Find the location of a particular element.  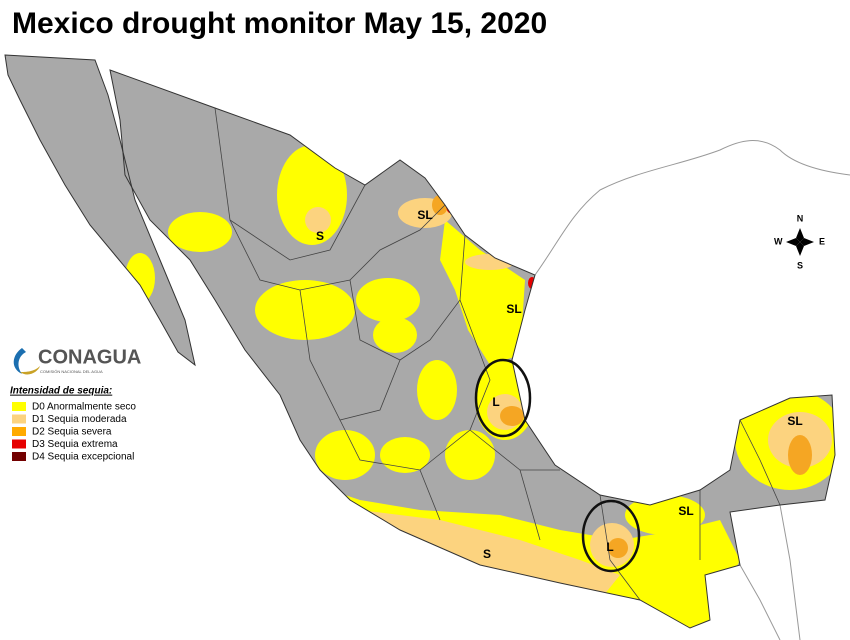

logo-name: CONAGUA is located at coordinates (89, 357).